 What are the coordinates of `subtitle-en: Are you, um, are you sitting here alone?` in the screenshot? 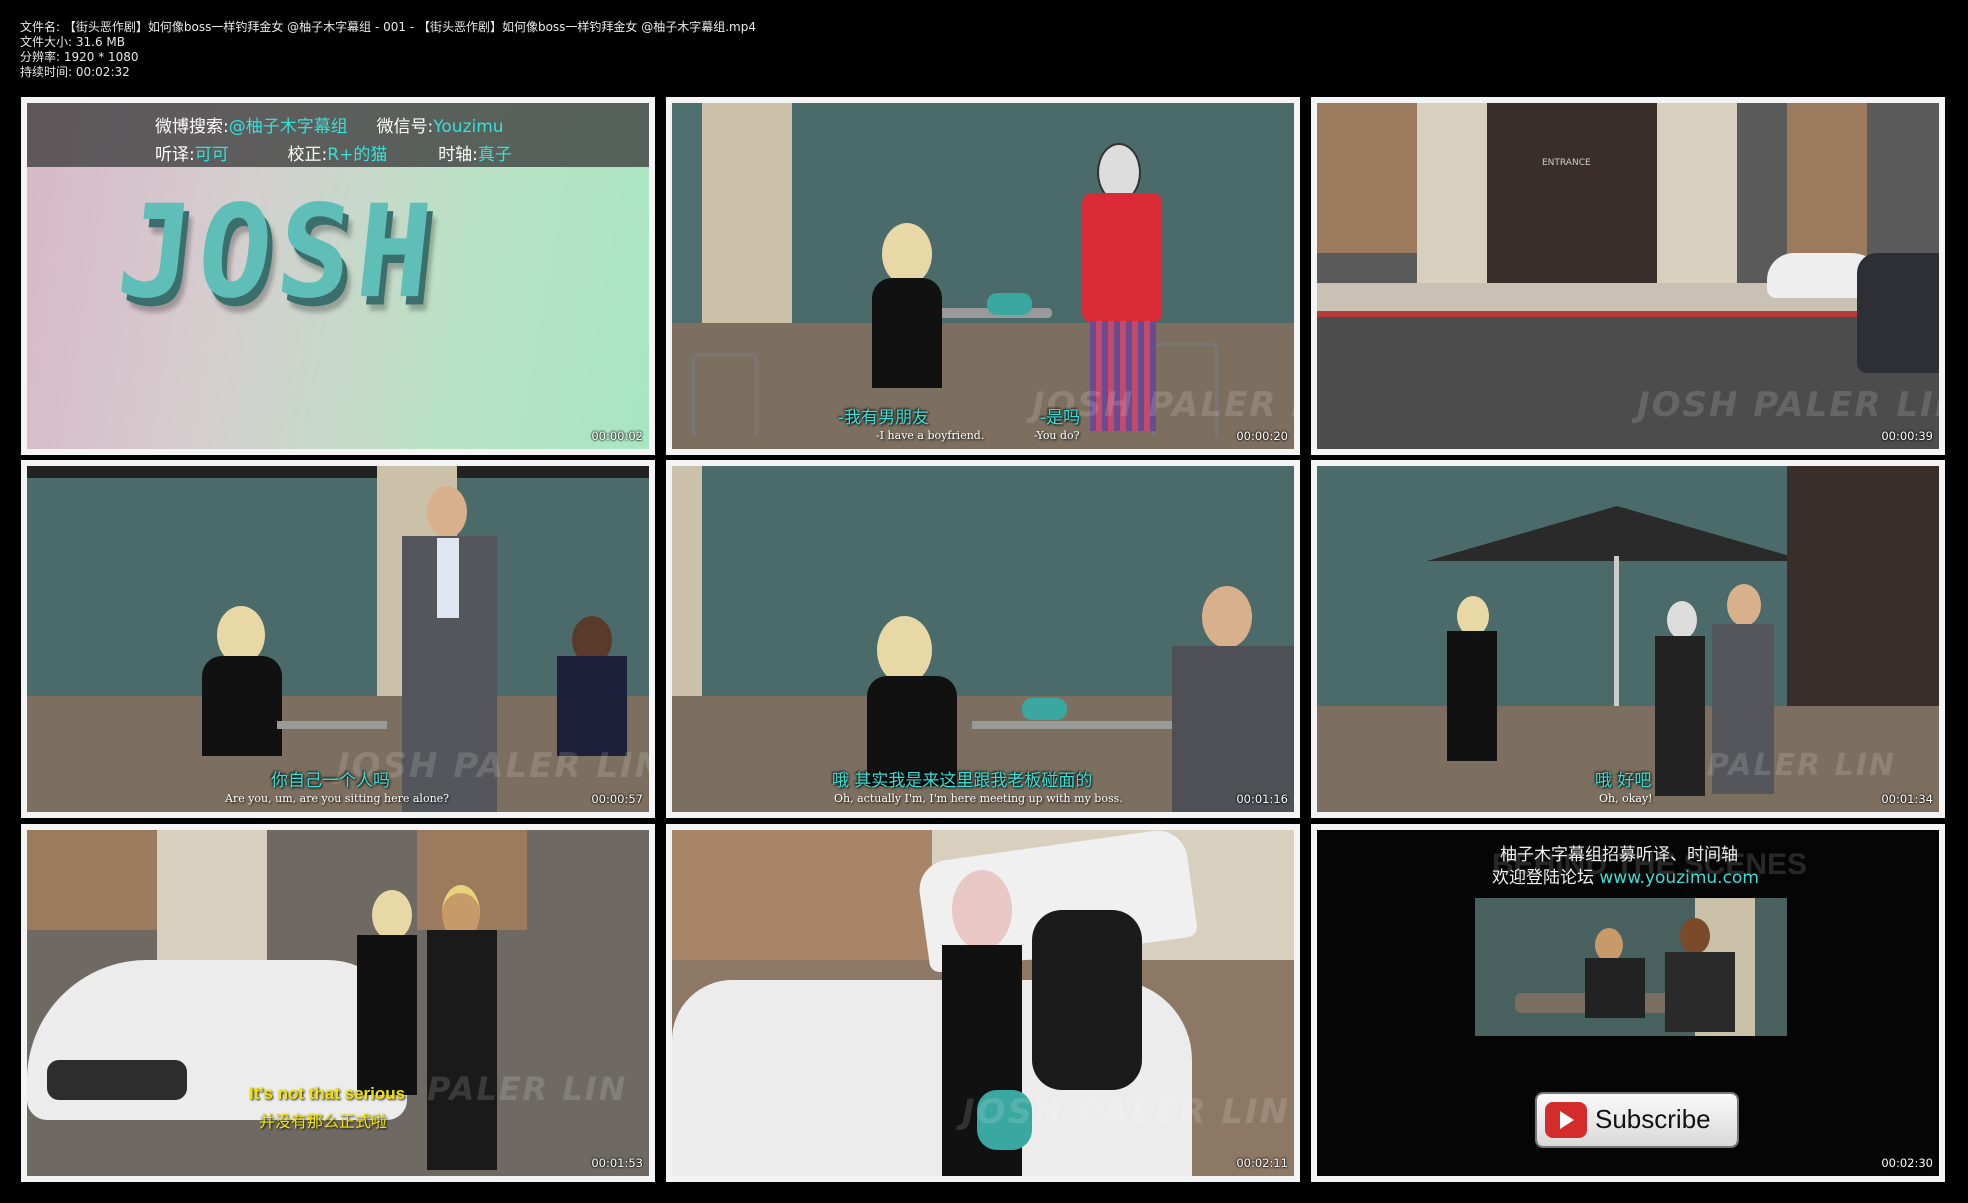 It's located at (337, 798).